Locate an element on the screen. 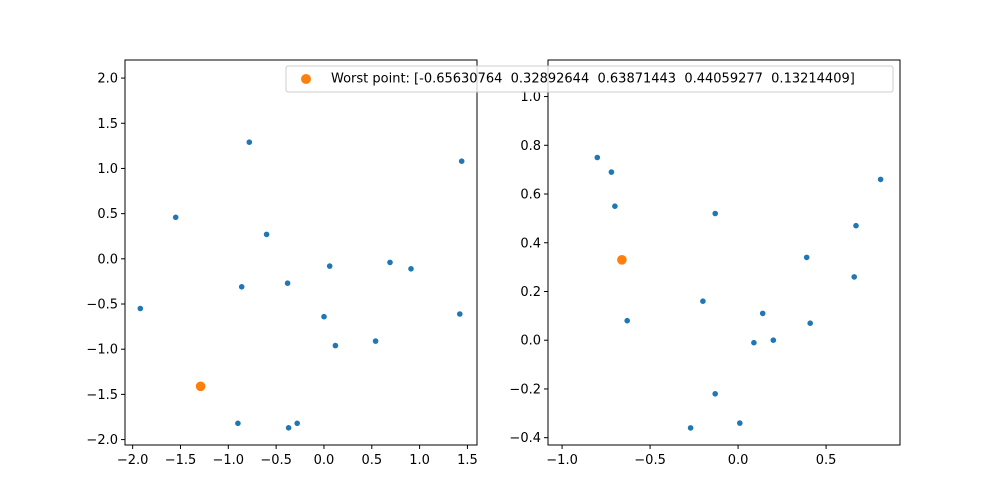 This screenshot has height=500, width=1000. y-tick-label: −1.5 is located at coordinates (102, 395).